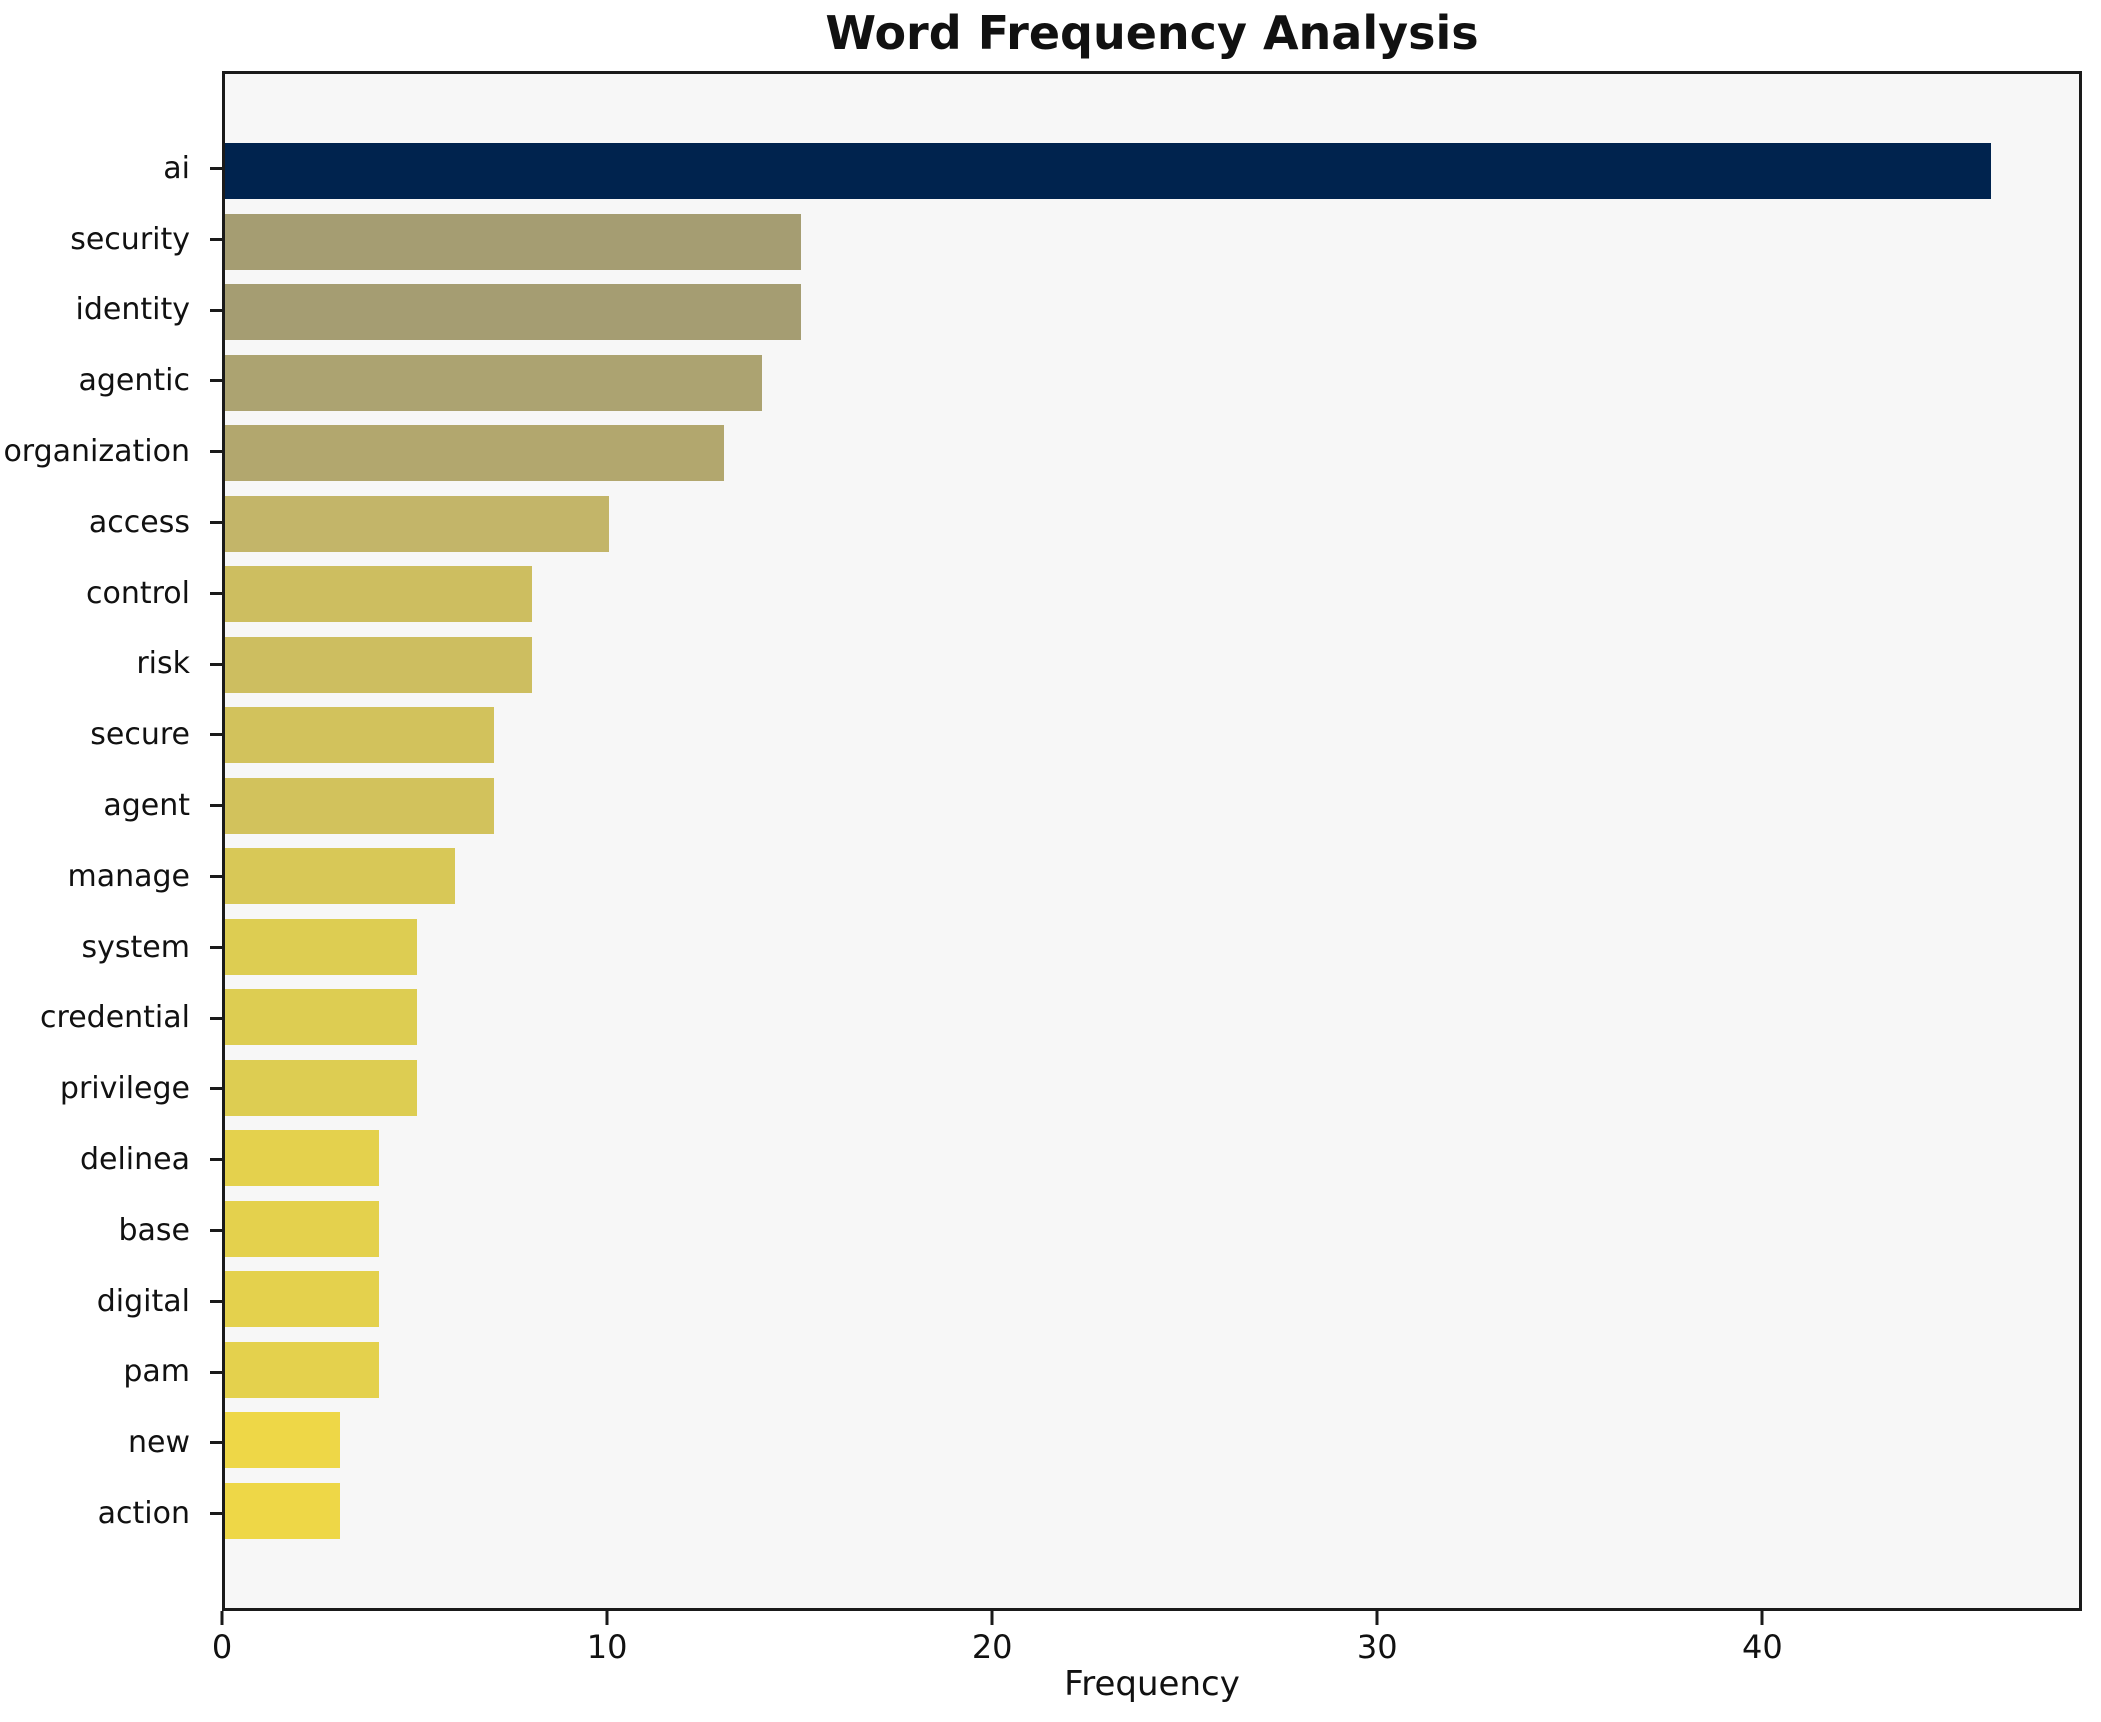 Image resolution: width=2101 pixels, height=1722 pixels. I want to click on y-tick-new, so click(216, 1443).